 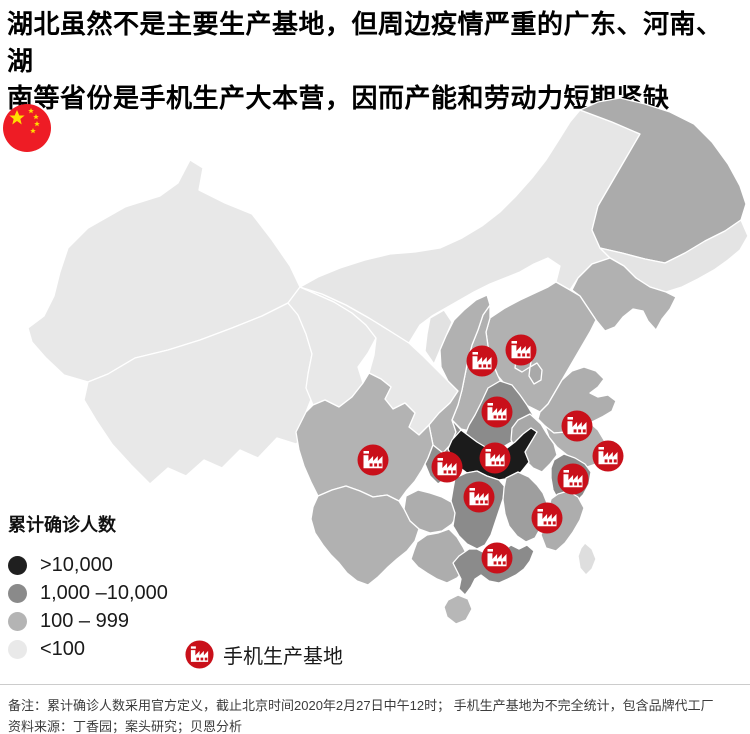 I want to click on china-flag-icon, so click(x=27, y=128).